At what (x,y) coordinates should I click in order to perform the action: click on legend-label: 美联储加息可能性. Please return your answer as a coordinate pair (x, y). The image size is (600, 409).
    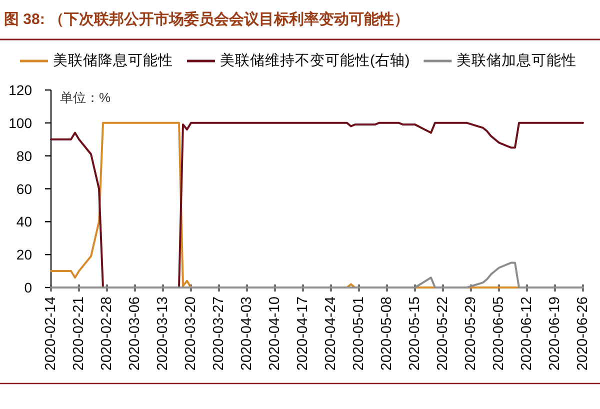
    Looking at the image, I should click on (516, 60).